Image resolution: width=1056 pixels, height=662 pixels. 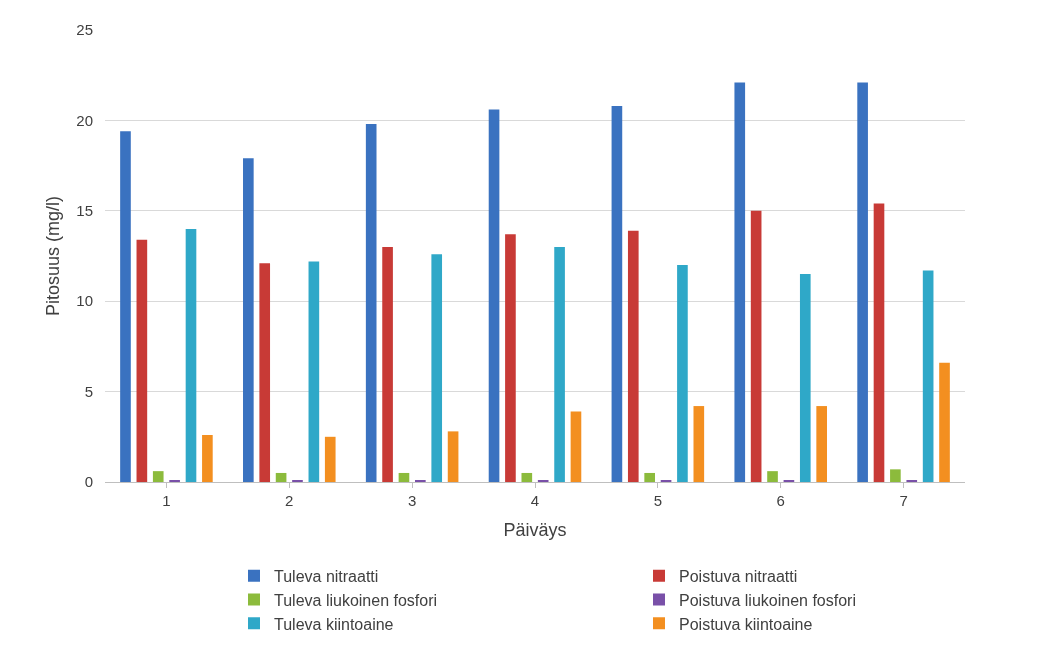 What do you see at coordinates (88, 391) in the screenshot?
I see `y-tick-label: 5` at bounding box center [88, 391].